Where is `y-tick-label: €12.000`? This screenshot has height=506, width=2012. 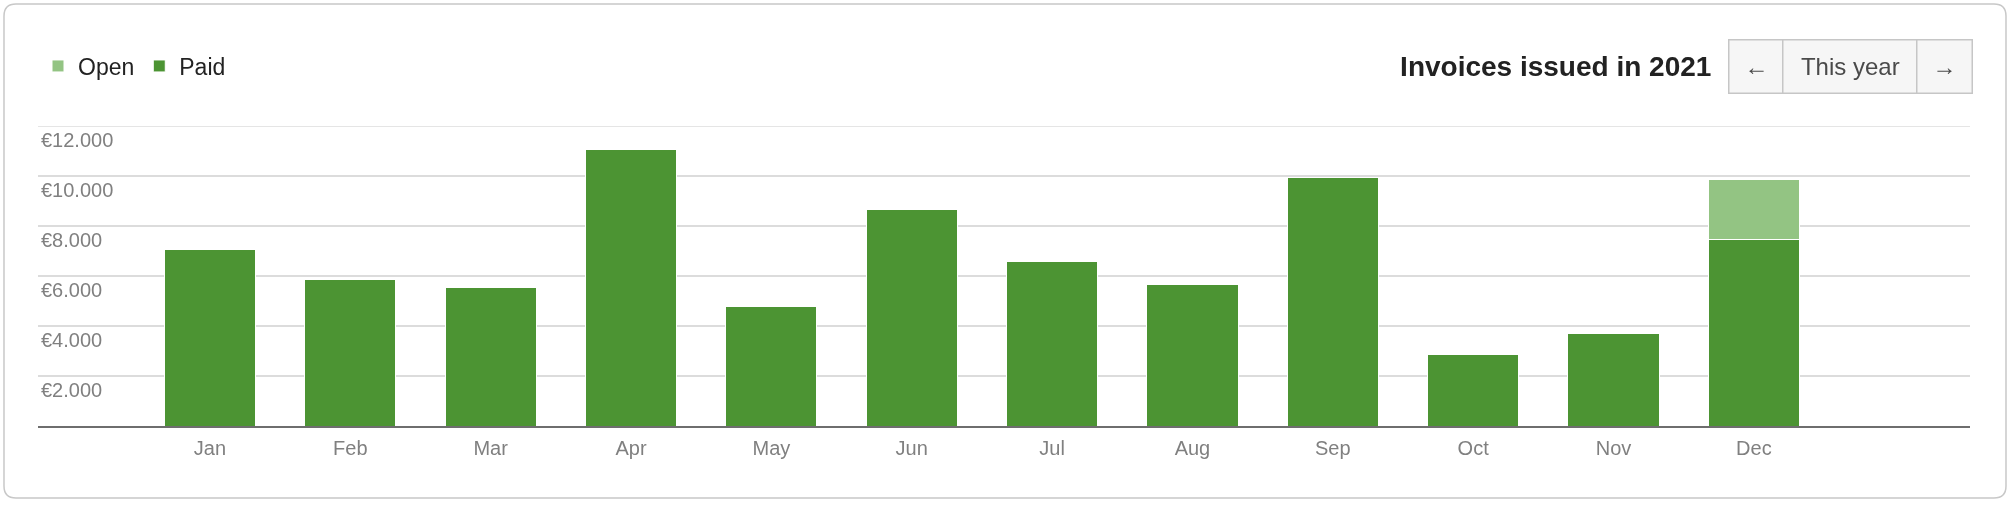 y-tick-label: €12.000 is located at coordinates (77, 140).